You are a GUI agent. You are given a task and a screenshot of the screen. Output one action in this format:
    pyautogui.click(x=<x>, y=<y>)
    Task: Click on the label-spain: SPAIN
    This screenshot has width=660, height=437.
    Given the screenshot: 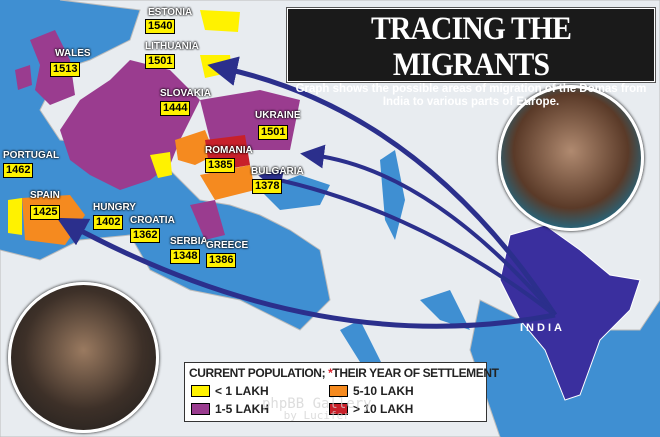 What is the action you would take?
    pyautogui.click(x=45, y=195)
    